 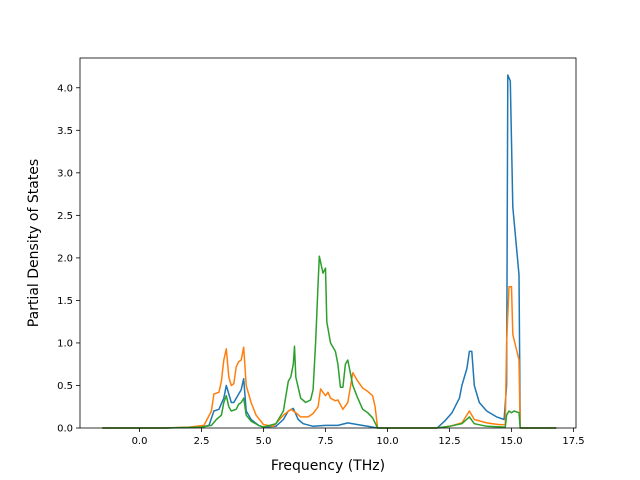 What do you see at coordinates (326, 441) in the screenshot?
I see `x-tick-label: 7.5` at bounding box center [326, 441].